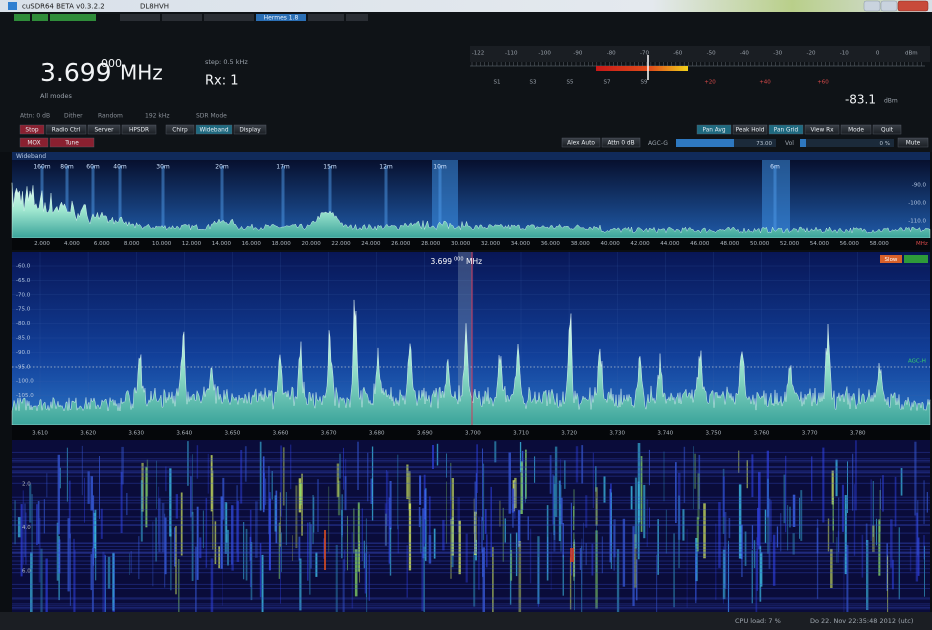 Image resolution: width=932 pixels, height=630 pixels. What do you see at coordinates (93, 167) in the screenshot?
I see `band-label: 60m` at bounding box center [93, 167].